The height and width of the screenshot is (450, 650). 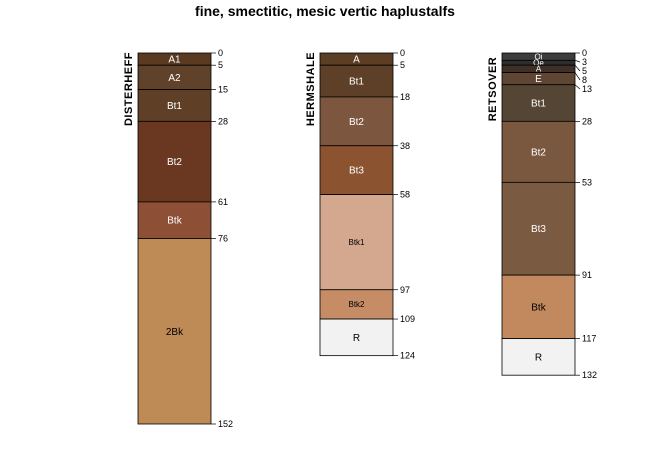 I want to click on depth-label: 109, so click(x=407, y=319).